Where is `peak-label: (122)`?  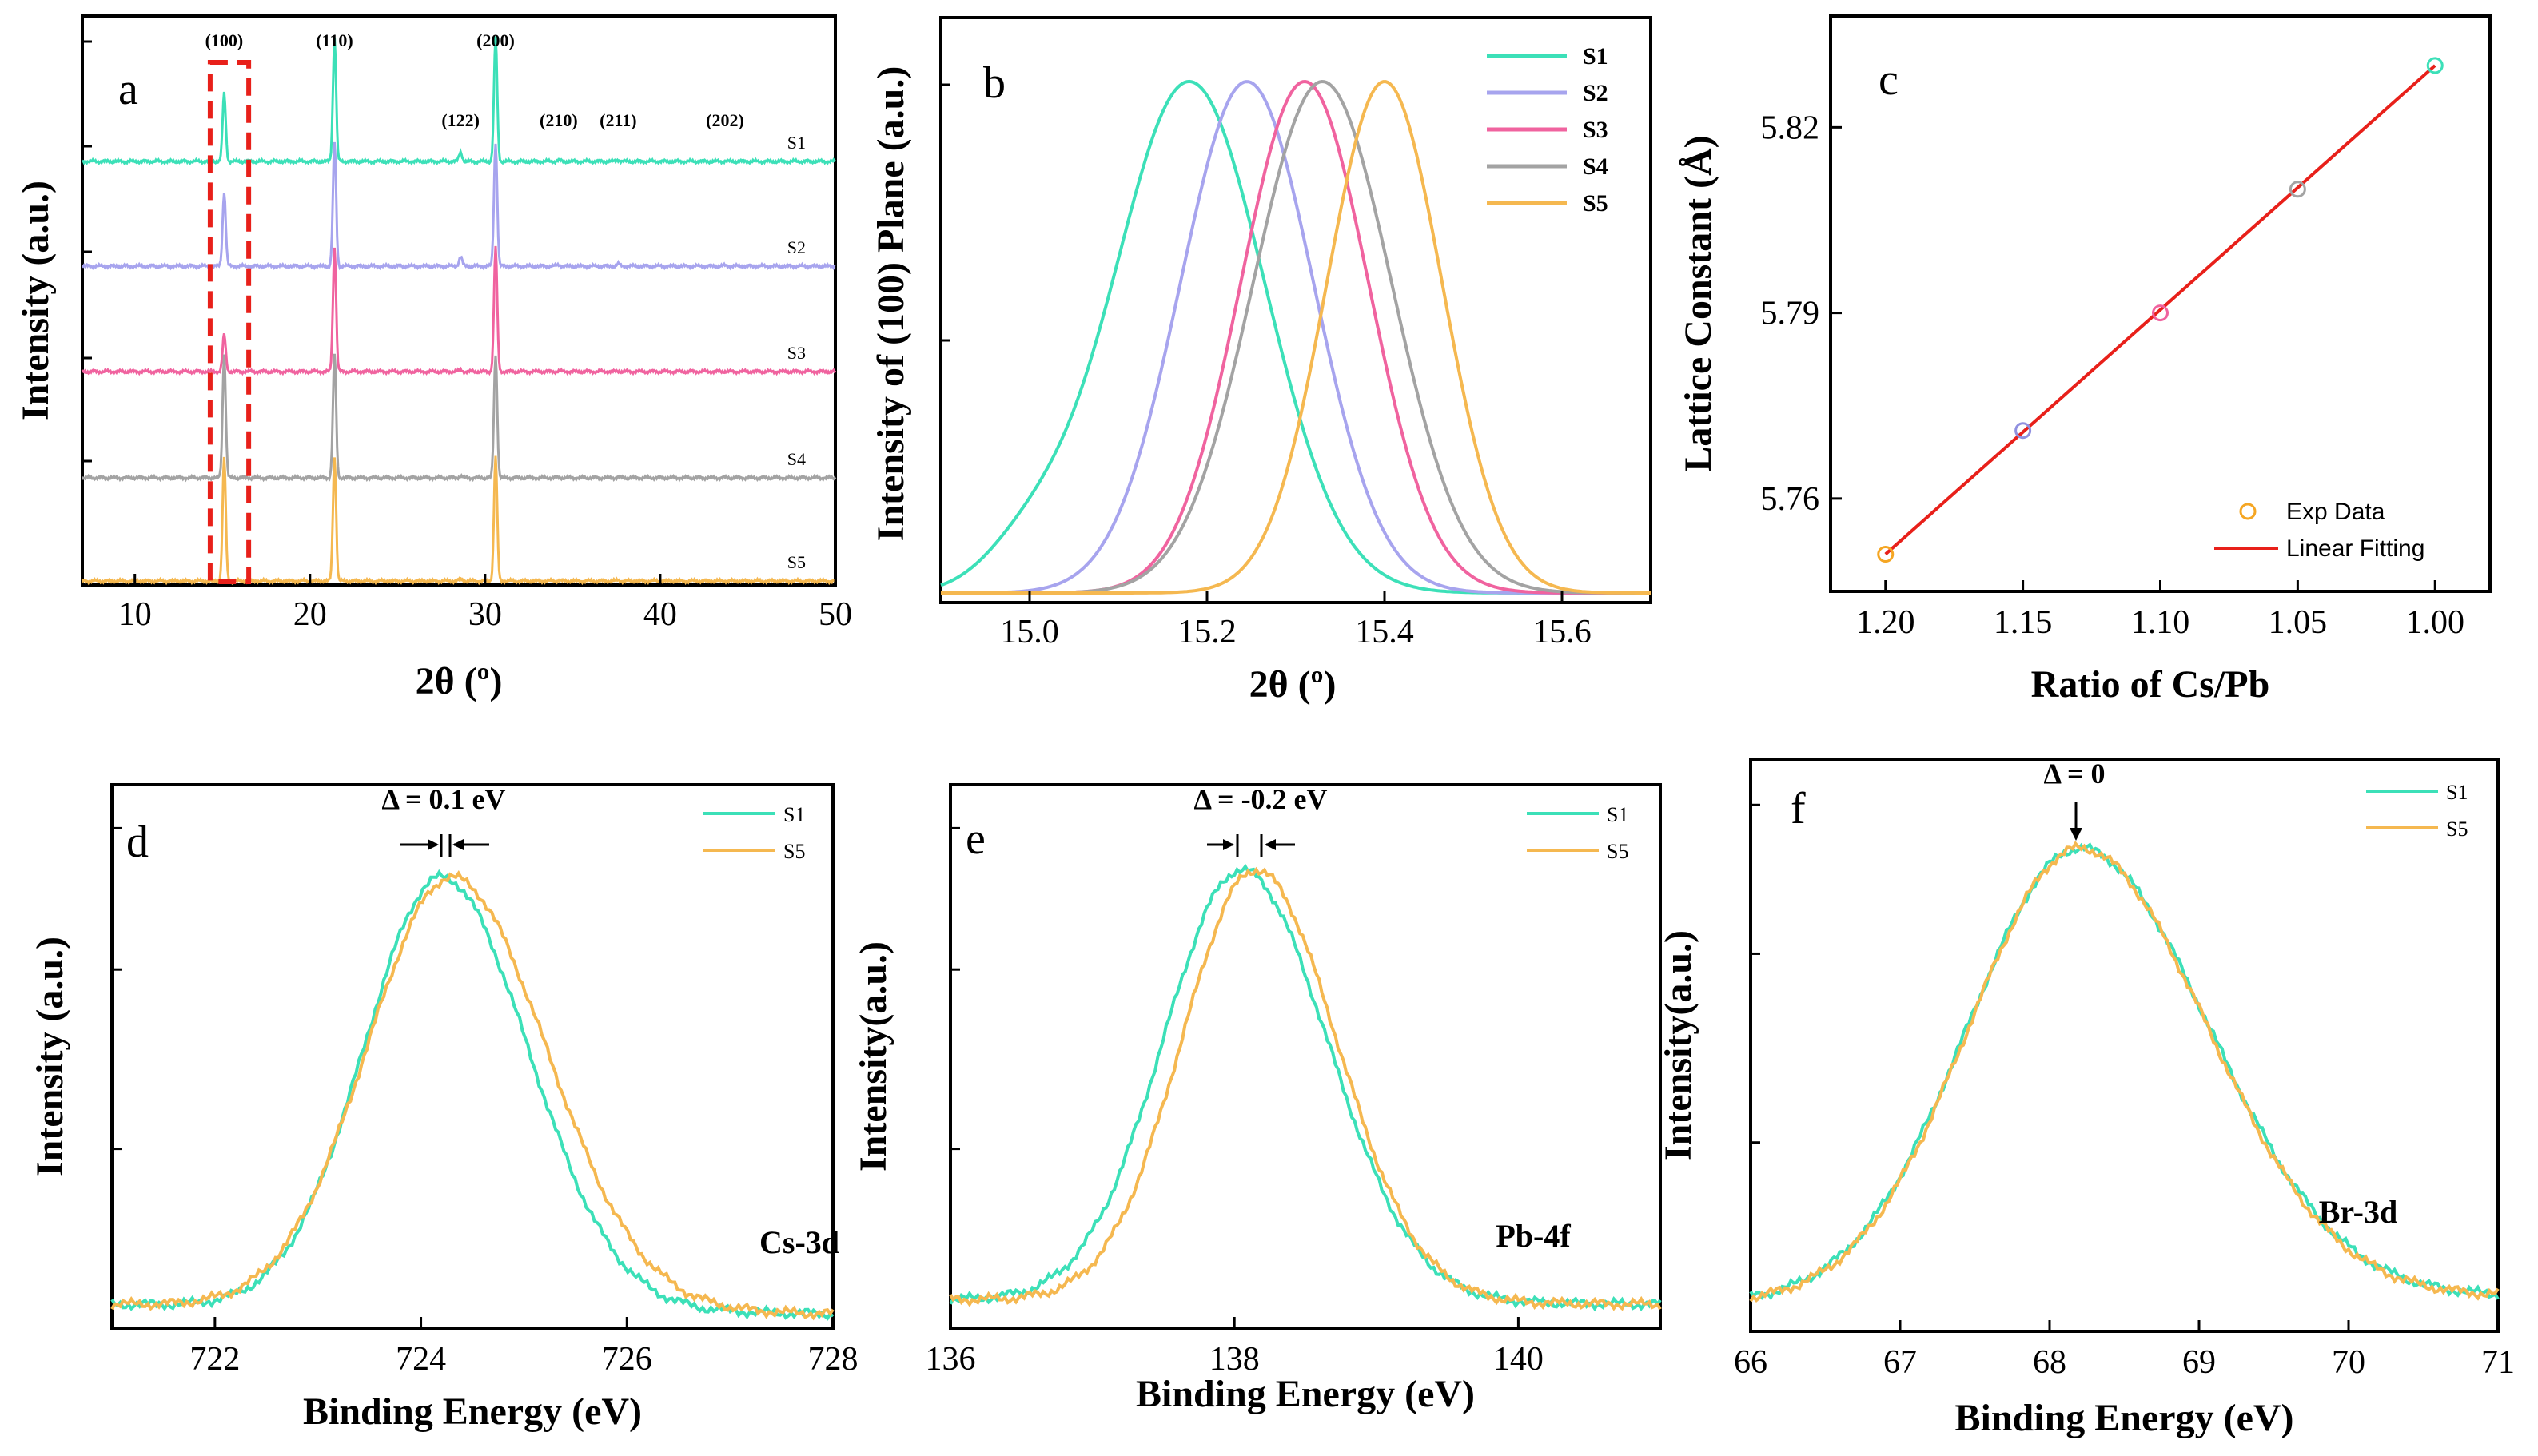 peak-label: (122) is located at coordinates (460, 120).